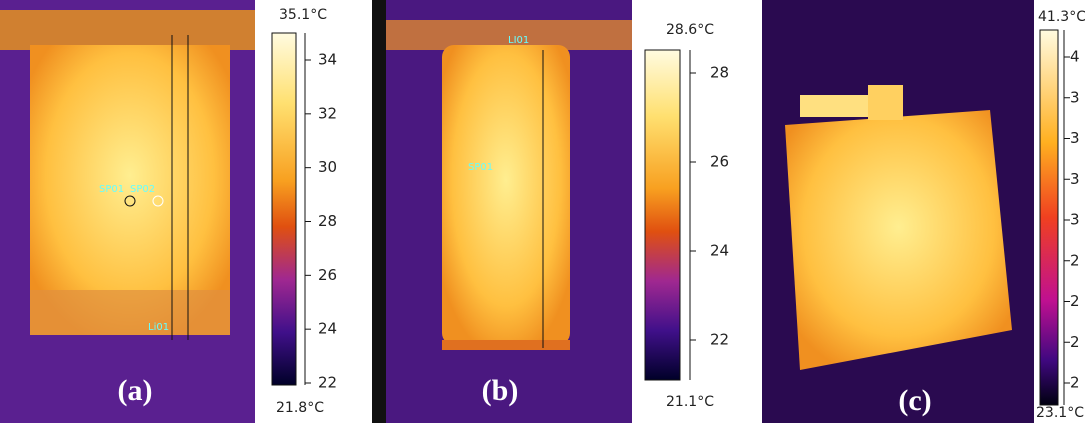  Describe the element at coordinates (135, 390) in the screenshot. I see `panel-label: (a)` at that location.